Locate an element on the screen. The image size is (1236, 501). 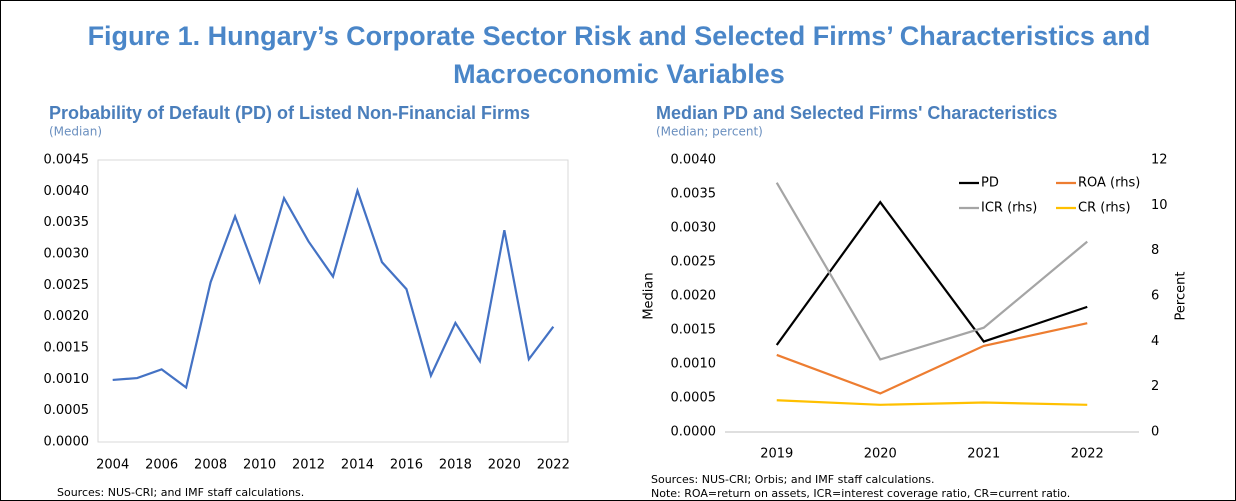
y2-tick-label: 10 is located at coordinates (1159, 205).